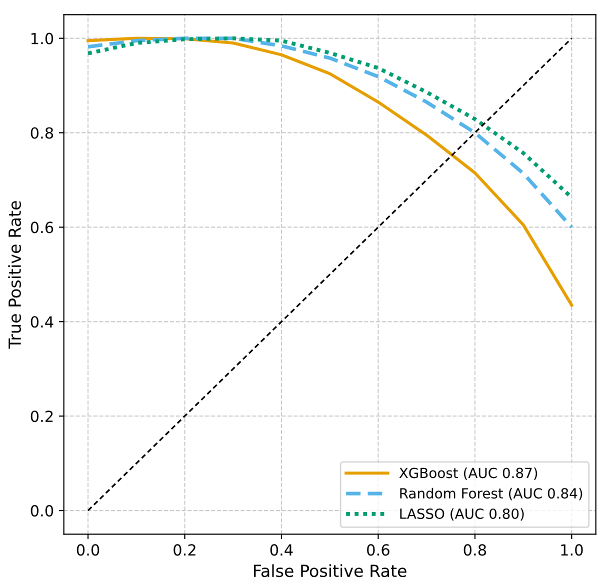  I want to click on y-tick-label: 0.8, so click(42, 133).